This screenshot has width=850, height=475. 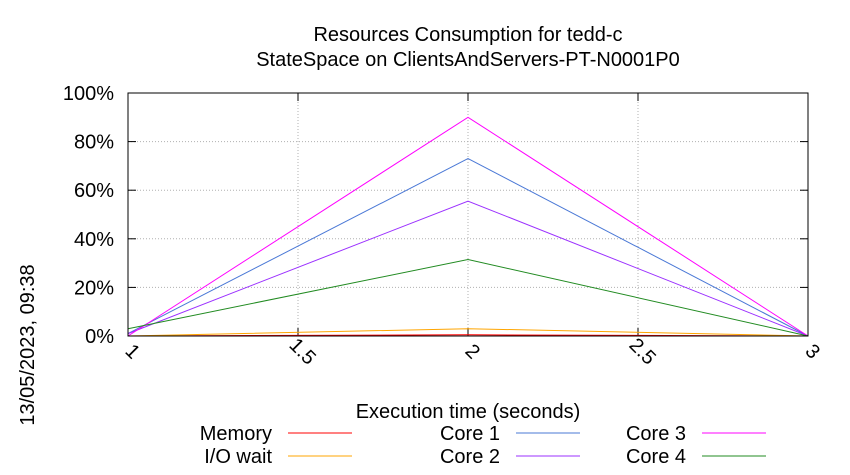 I want to click on series-line-i-o-wait, so click(x=468, y=332).